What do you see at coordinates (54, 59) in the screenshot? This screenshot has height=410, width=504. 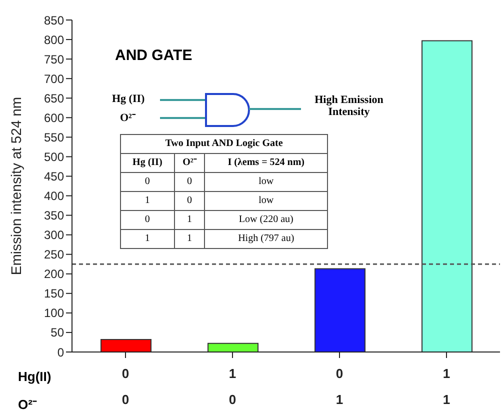 I see `y-tick-label: 750` at bounding box center [54, 59].